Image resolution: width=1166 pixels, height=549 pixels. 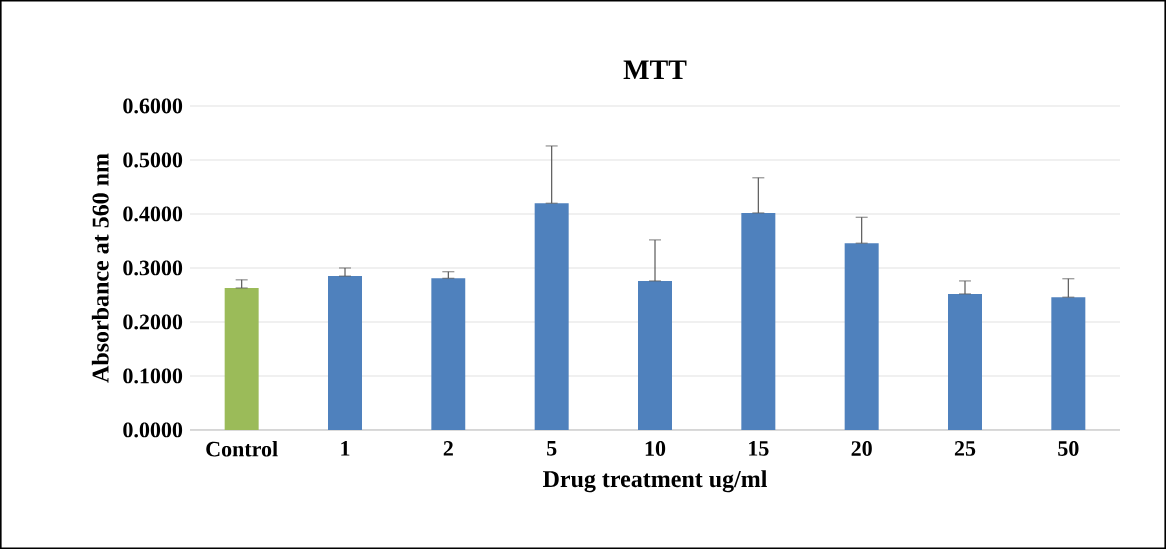 I want to click on x-tick-label: Control, so click(x=242, y=449).